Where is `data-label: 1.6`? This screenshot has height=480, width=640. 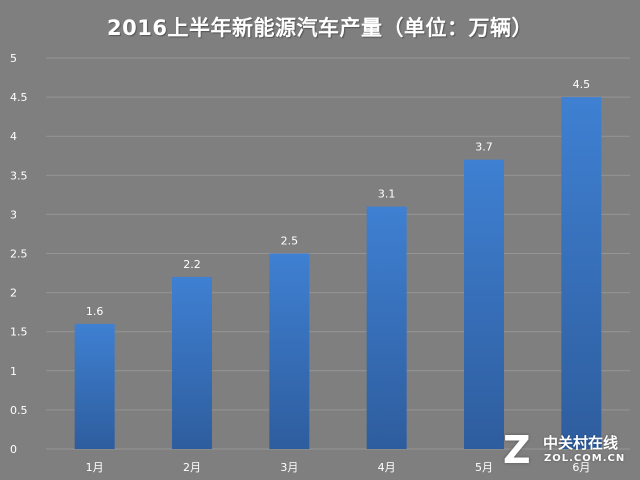
data-label: 1.6 is located at coordinates (95, 311).